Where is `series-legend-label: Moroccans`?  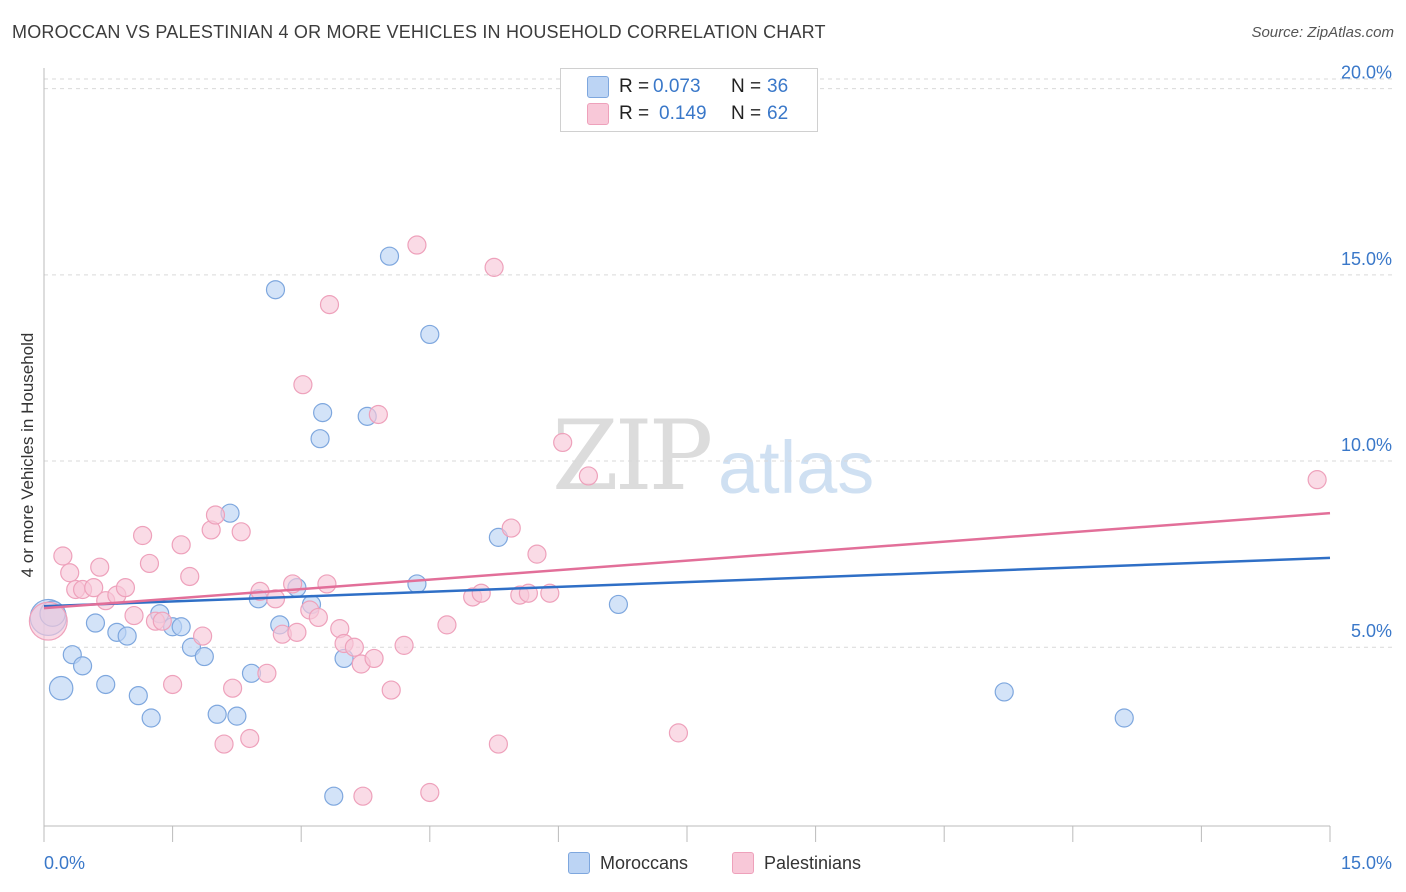
series-legend-label: Moroccans is located at coordinates (644, 862).